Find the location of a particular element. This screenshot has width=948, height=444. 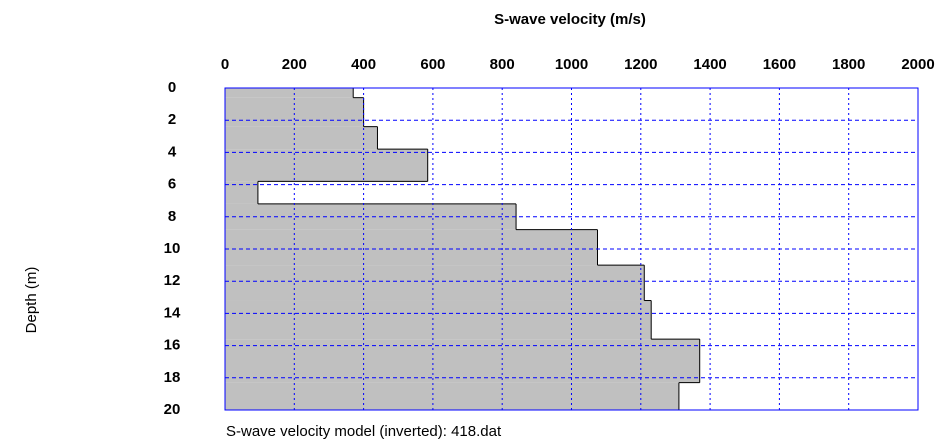

x-tick-label: 0 is located at coordinates (225, 64).